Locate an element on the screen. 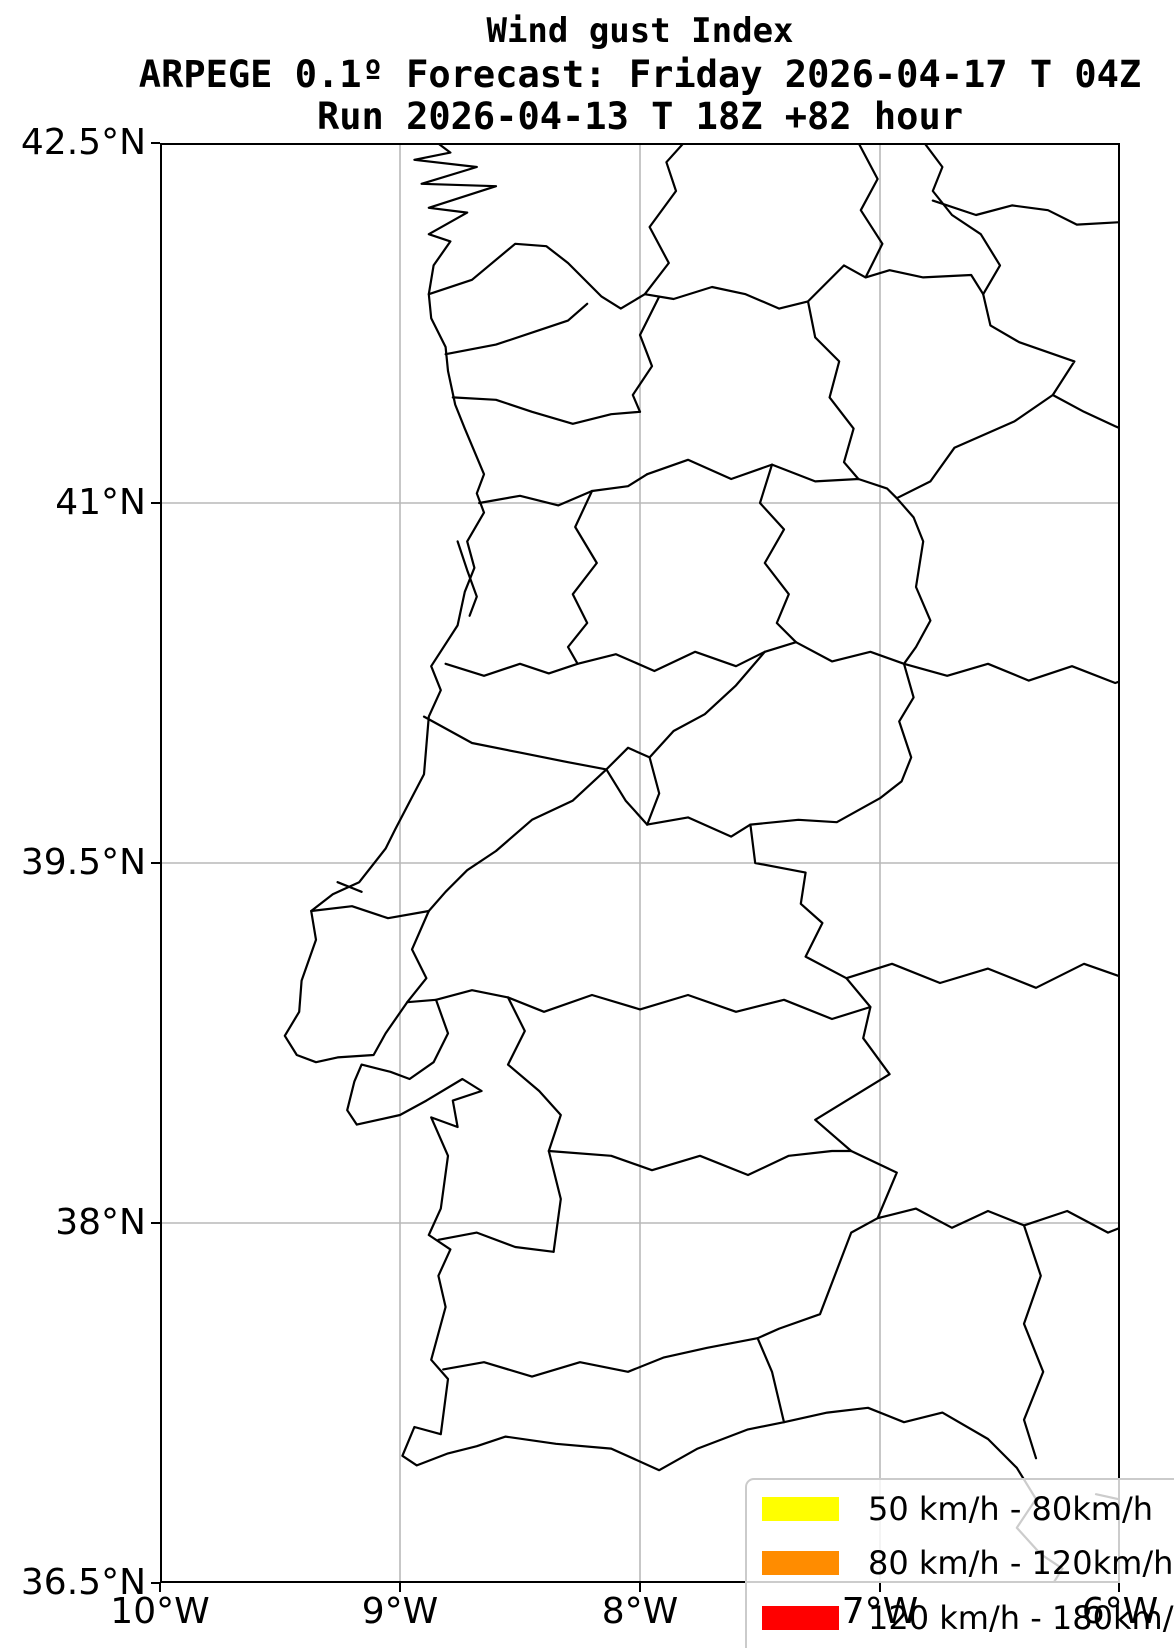  legend-swatch-yellow is located at coordinates (800, 1509).